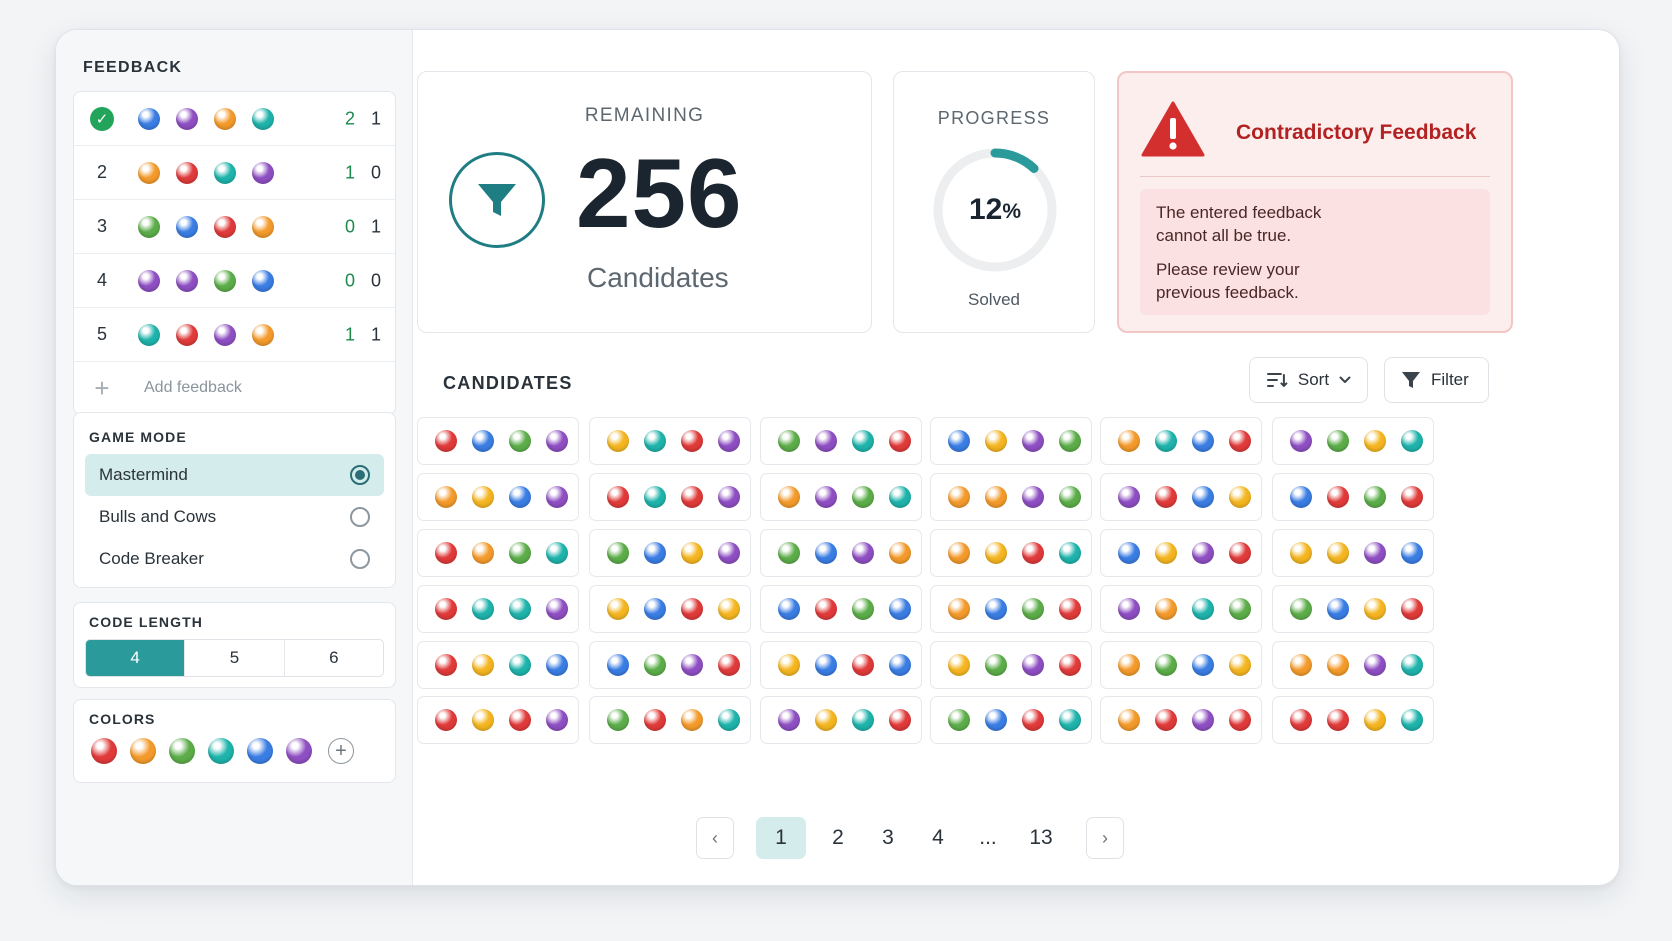 The width and height of the screenshot is (1672, 941). Describe the element at coordinates (838, 837) in the screenshot. I see `page-button: 2` at that location.